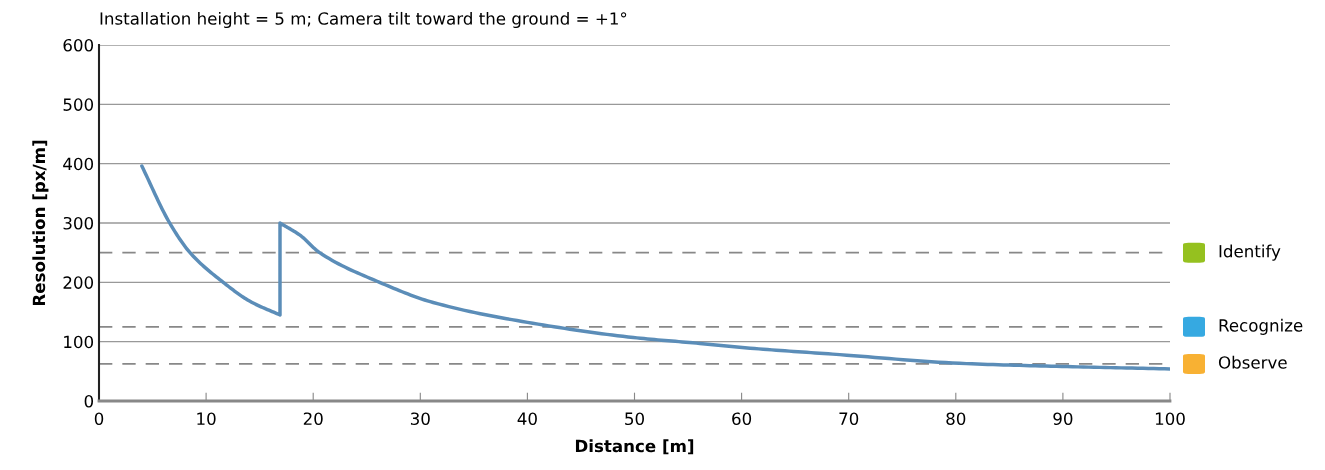  I want to click on x-tick-label: 30, so click(420, 419).